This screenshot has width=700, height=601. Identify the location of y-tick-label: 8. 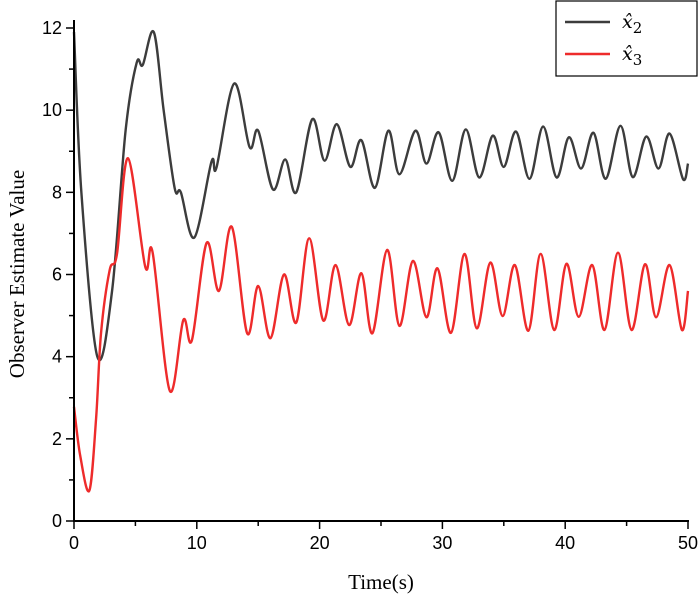
(57, 192).